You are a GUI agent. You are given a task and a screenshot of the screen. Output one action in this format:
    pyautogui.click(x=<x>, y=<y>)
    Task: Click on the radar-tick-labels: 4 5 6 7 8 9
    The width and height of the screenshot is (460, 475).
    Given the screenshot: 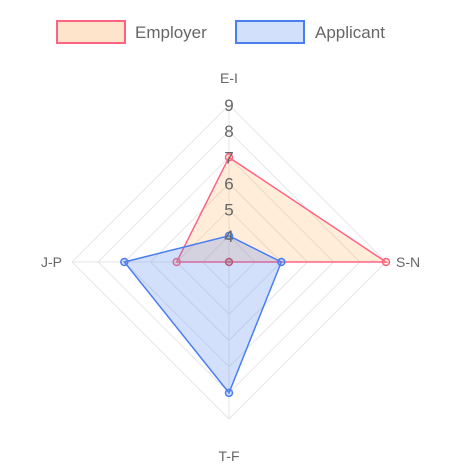 What is the action you would take?
    pyautogui.click(x=228, y=171)
    